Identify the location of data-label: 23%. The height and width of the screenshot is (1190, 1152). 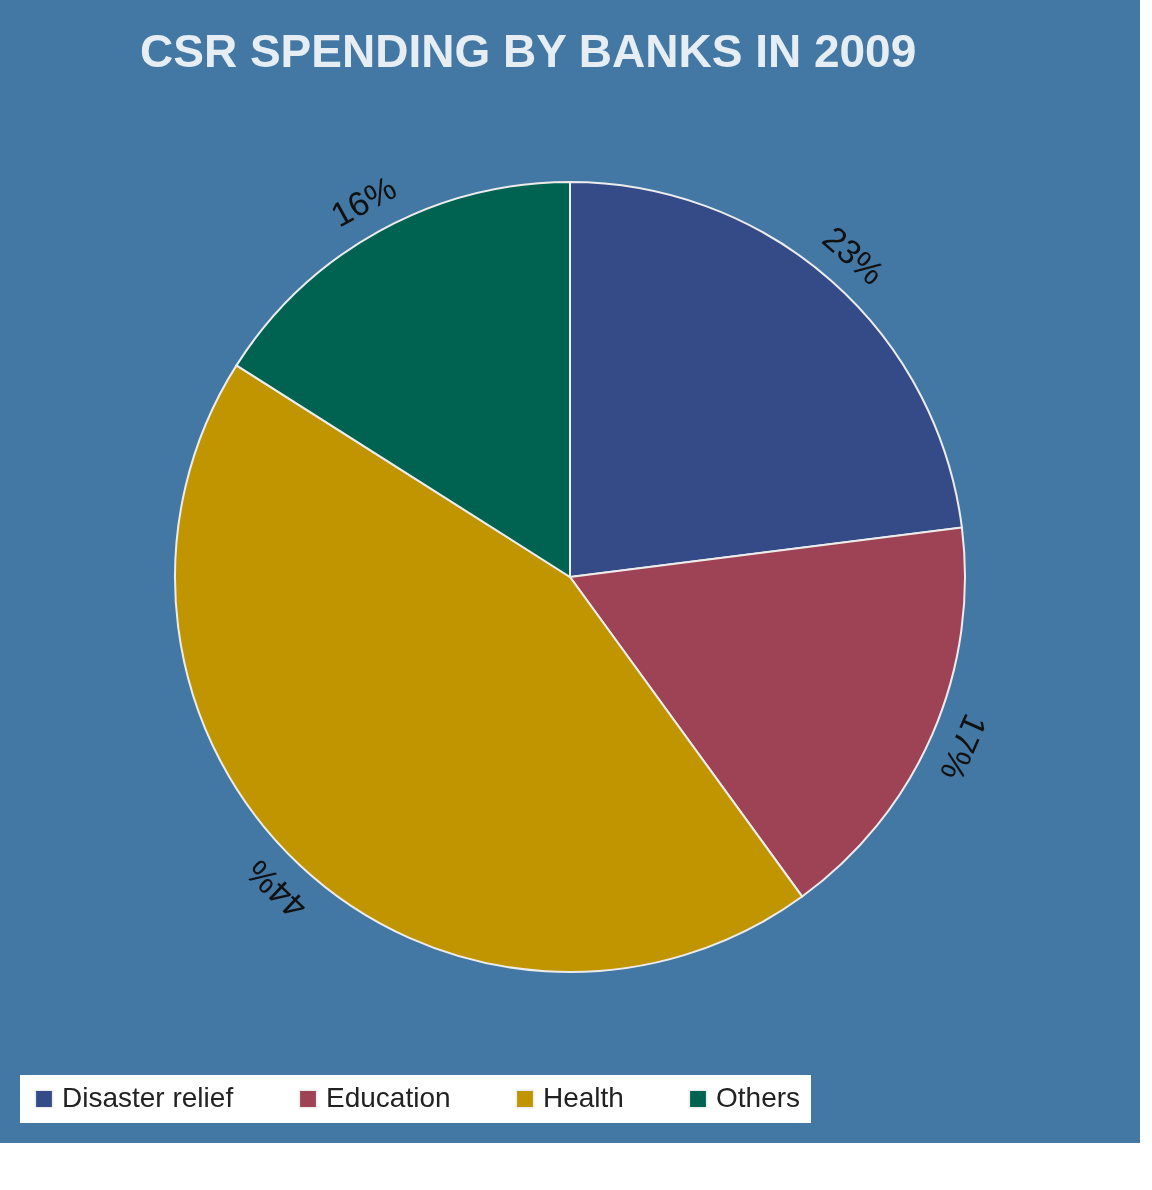
(853, 255).